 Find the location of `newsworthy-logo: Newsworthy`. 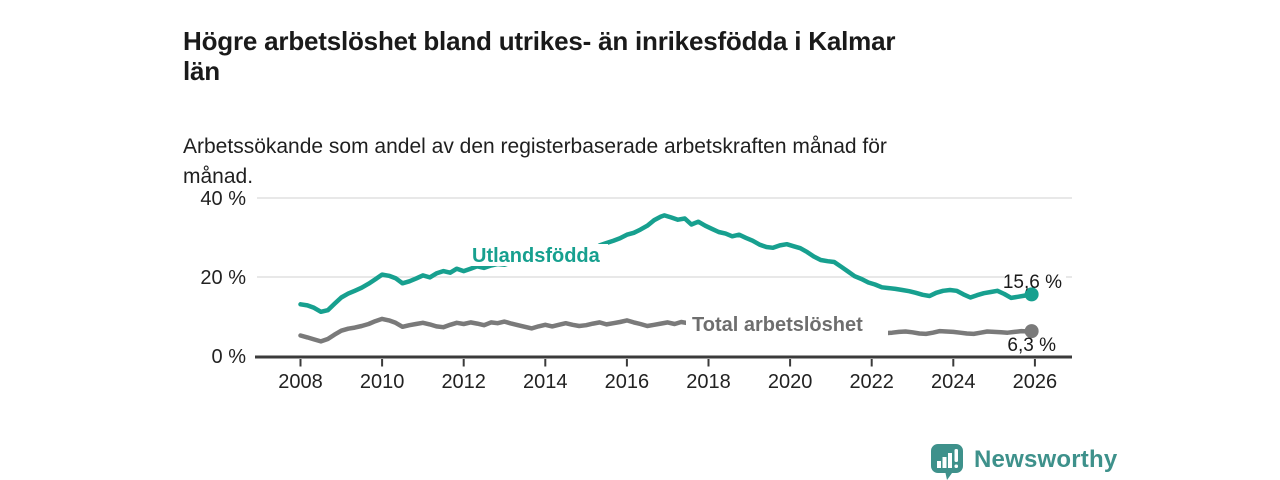

newsworthy-logo: Newsworthy is located at coordinates (1023, 461).